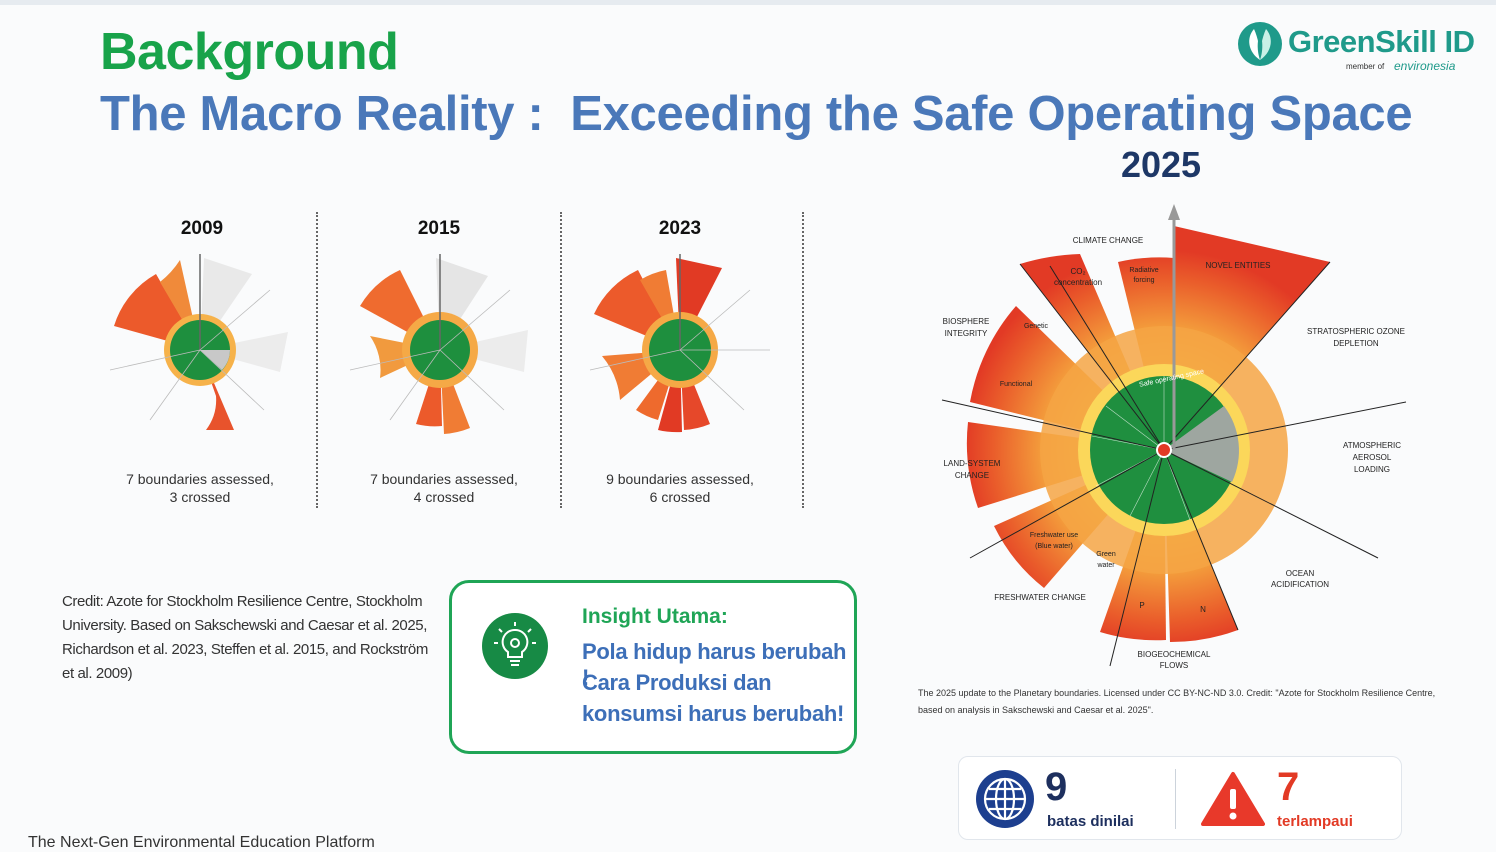  I want to click on insight-title: Insight Utama:, so click(655, 616).